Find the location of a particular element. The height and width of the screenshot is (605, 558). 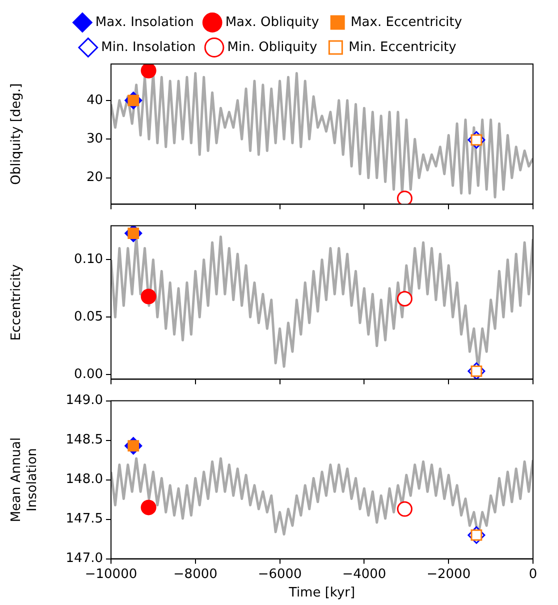

y-tick-label: 149.0 is located at coordinates (84, 400).